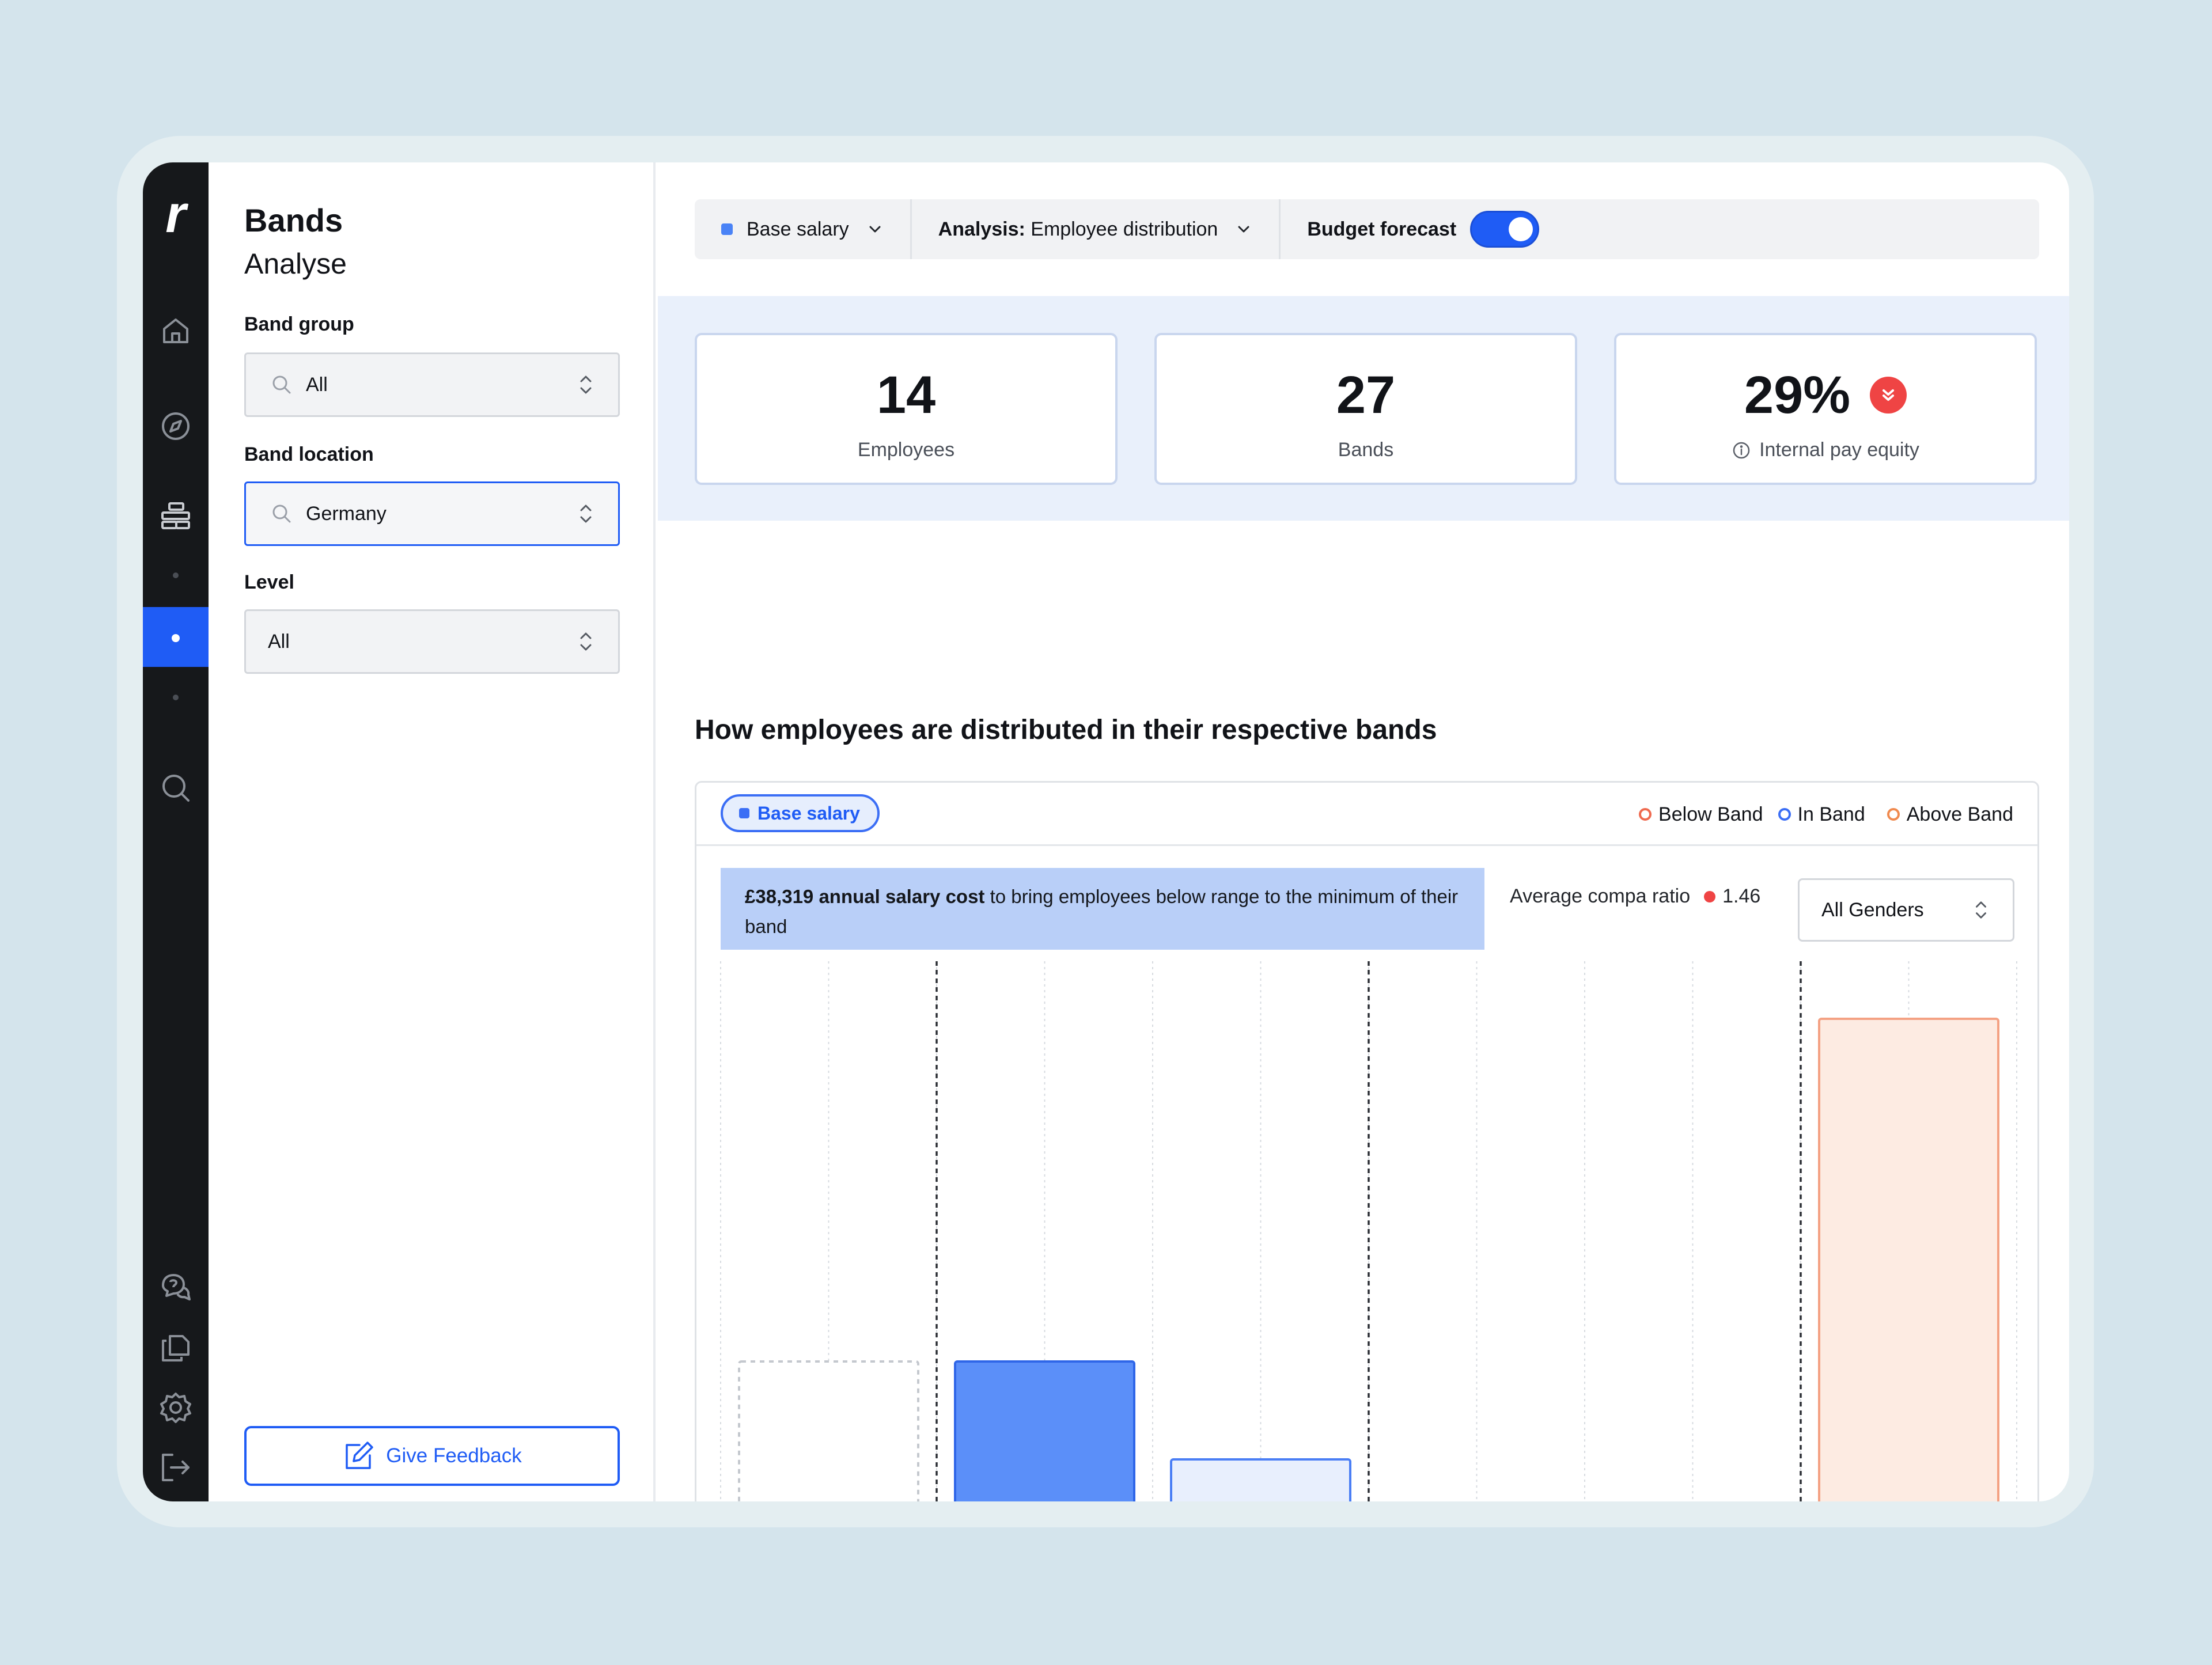  I want to click on analysis-value: Employee distribution, so click(1124, 229).